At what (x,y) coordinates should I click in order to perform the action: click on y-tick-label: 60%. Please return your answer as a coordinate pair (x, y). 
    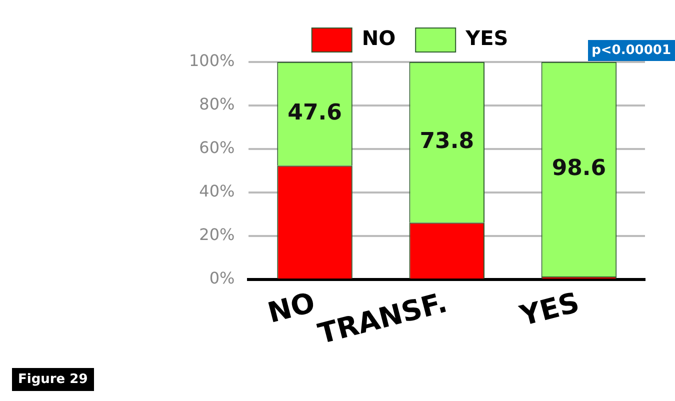
    Looking at the image, I should click on (217, 148).